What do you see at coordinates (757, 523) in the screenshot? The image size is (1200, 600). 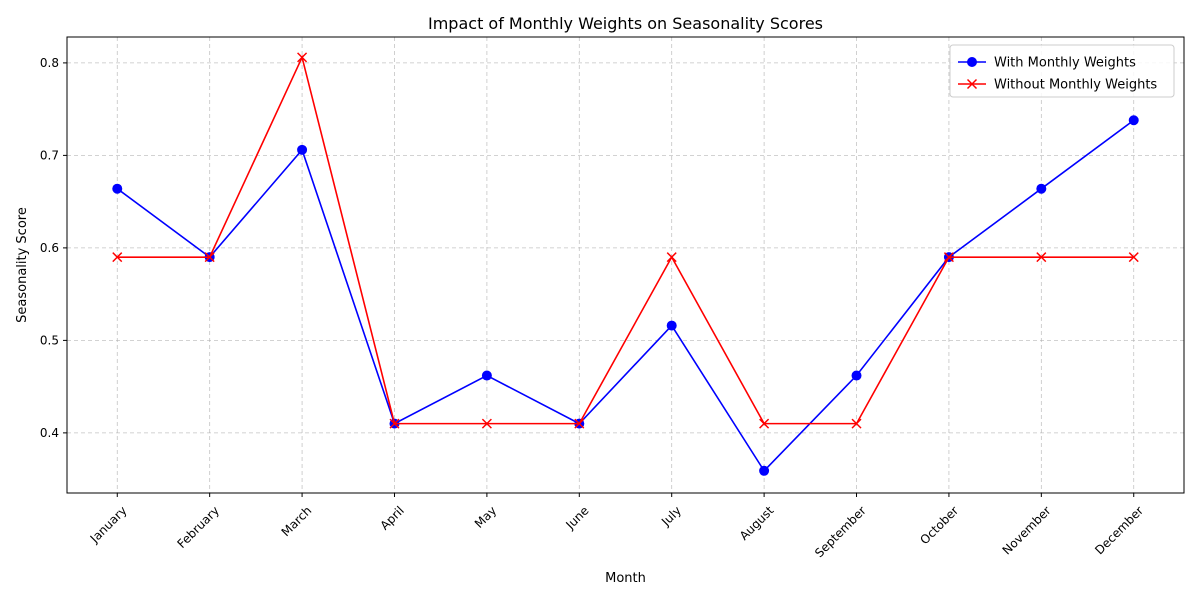 I see `x-tick-label: August` at bounding box center [757, 523].